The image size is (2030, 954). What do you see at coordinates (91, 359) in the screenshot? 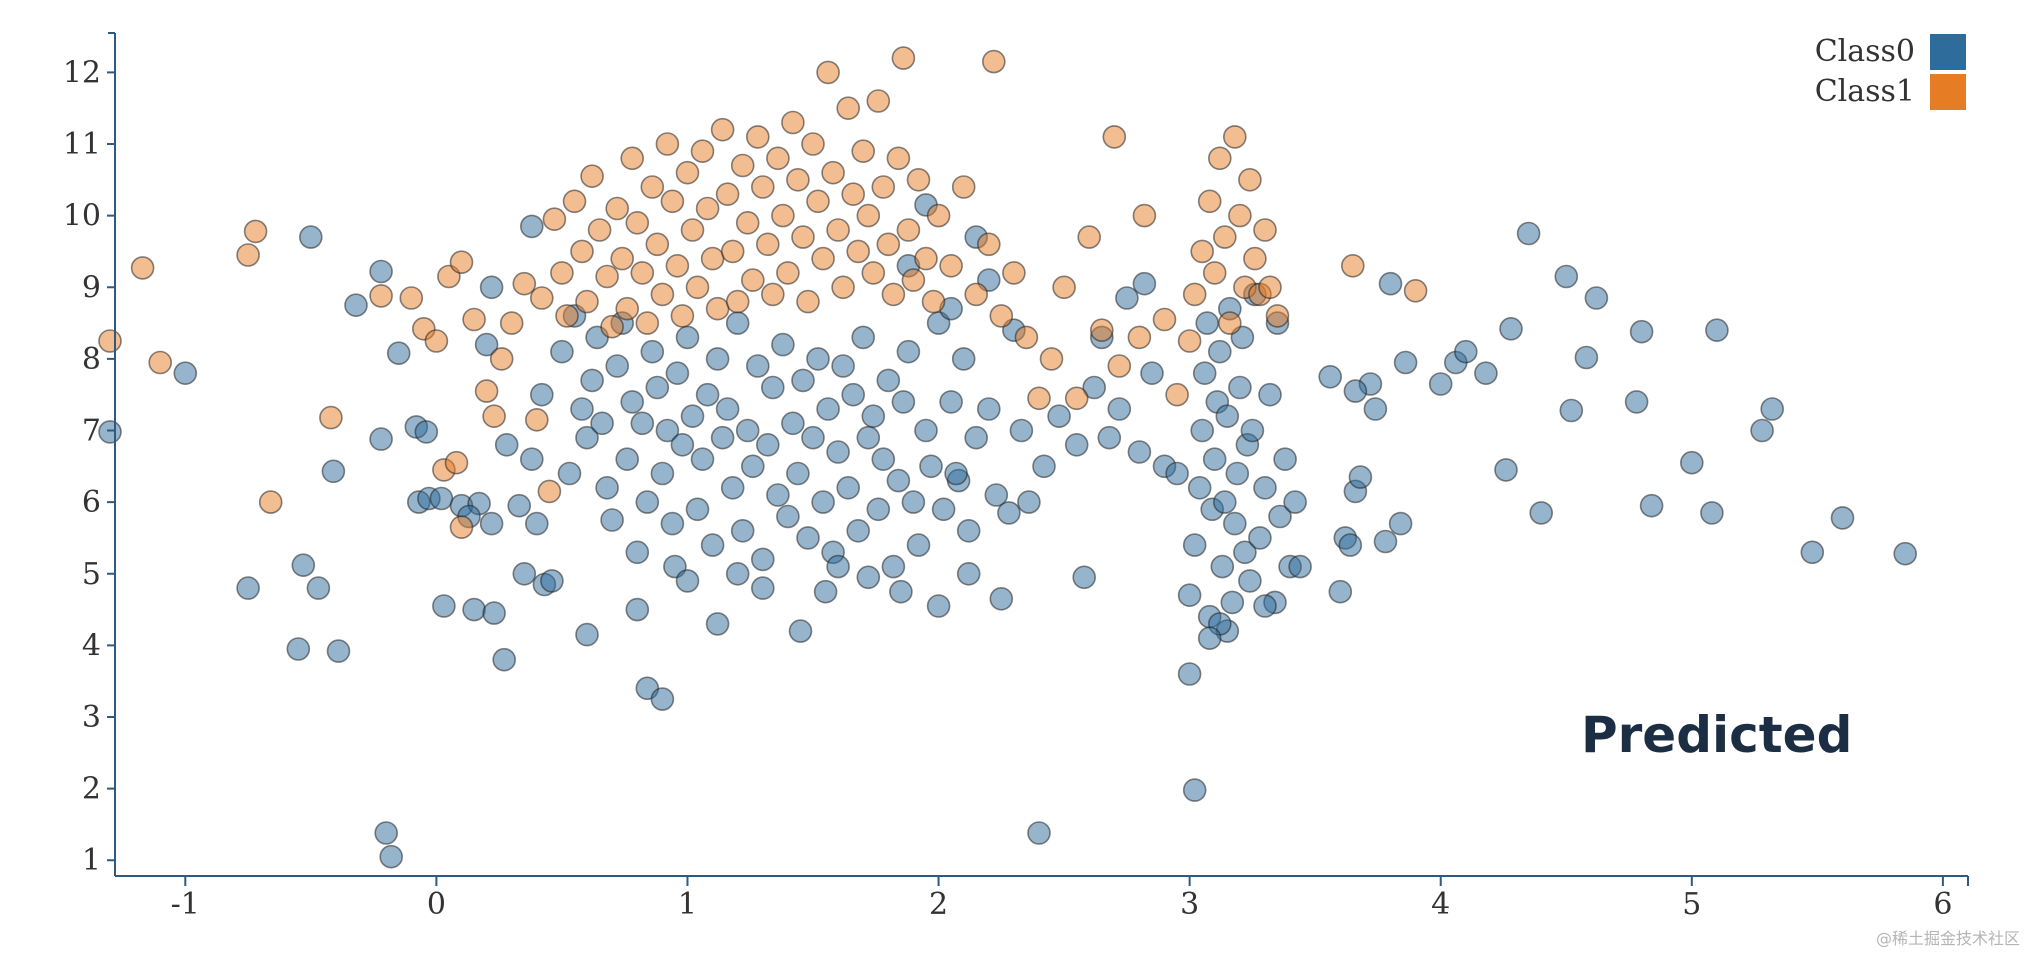
I see `y-tick-label: 8` at bounding box center [91, 359].